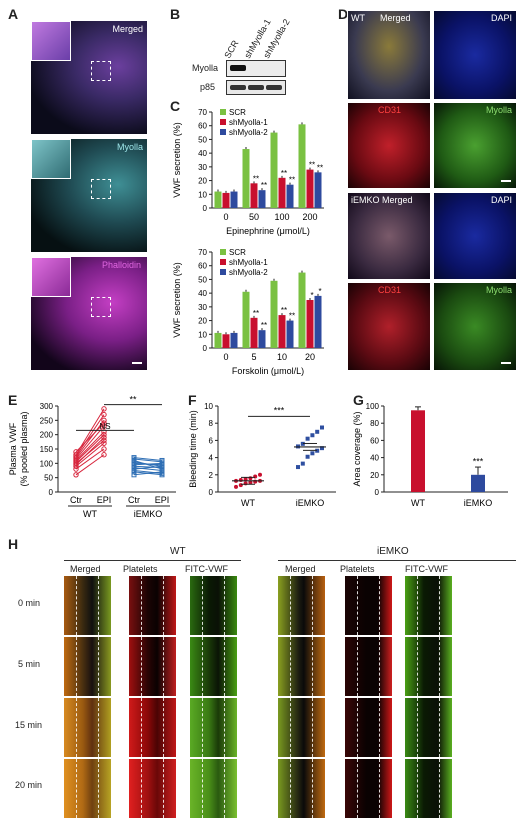  Describe the element at coordinates (389, 326) in the screenshot. I see `panel-d-iemko-cd31: CD31` at that location.